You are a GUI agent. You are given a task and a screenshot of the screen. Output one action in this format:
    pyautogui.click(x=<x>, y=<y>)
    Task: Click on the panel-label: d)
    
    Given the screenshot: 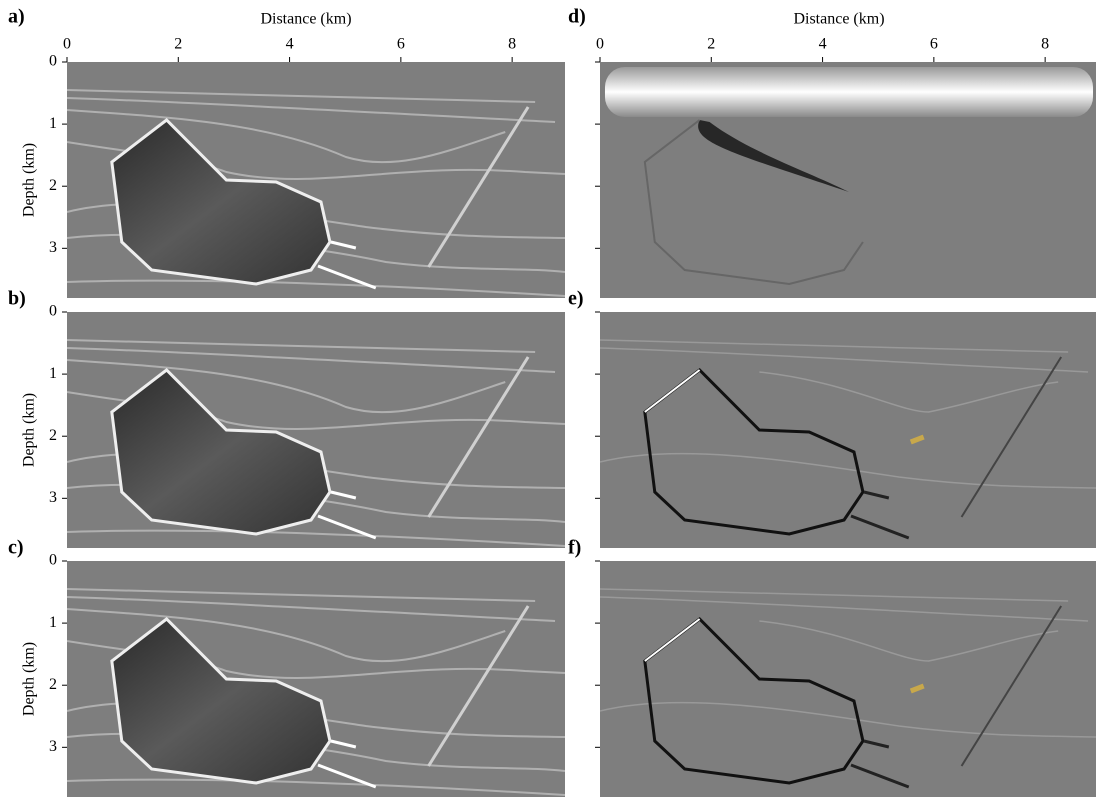 What is the action you would take?
    pyautogui.click(x=577, y=17)
    